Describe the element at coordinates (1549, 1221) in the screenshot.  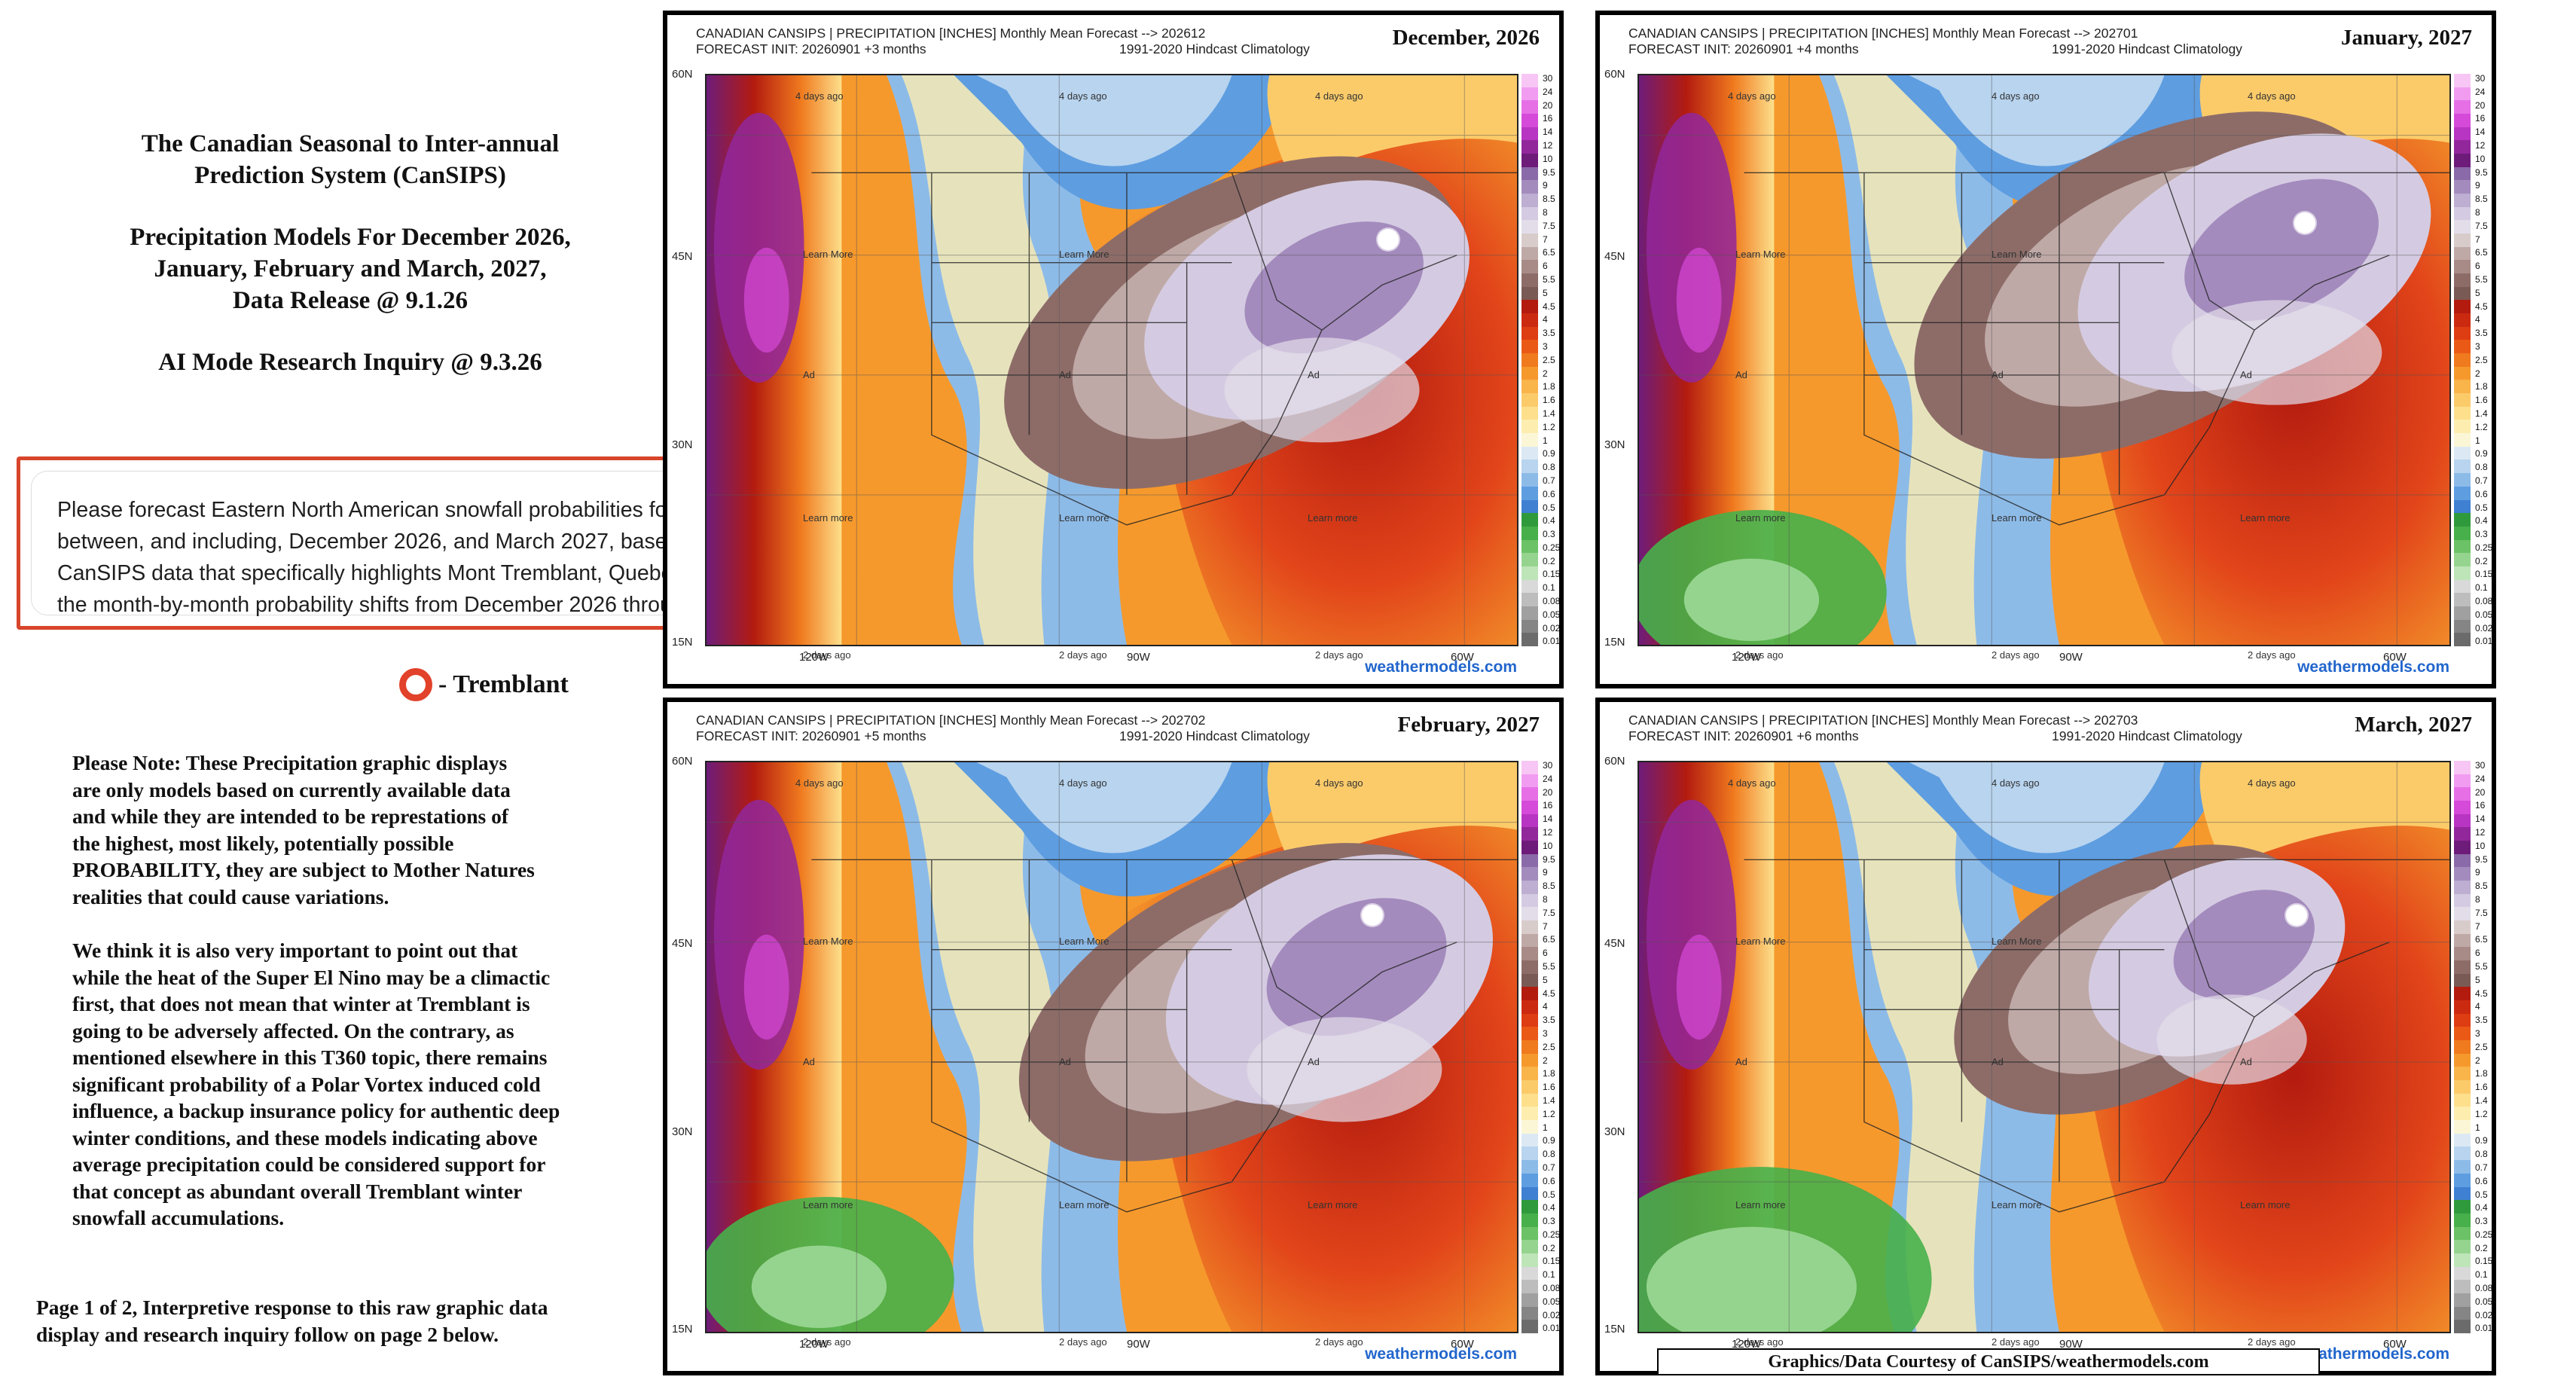
I see `scale-label: 0.3` at that location.